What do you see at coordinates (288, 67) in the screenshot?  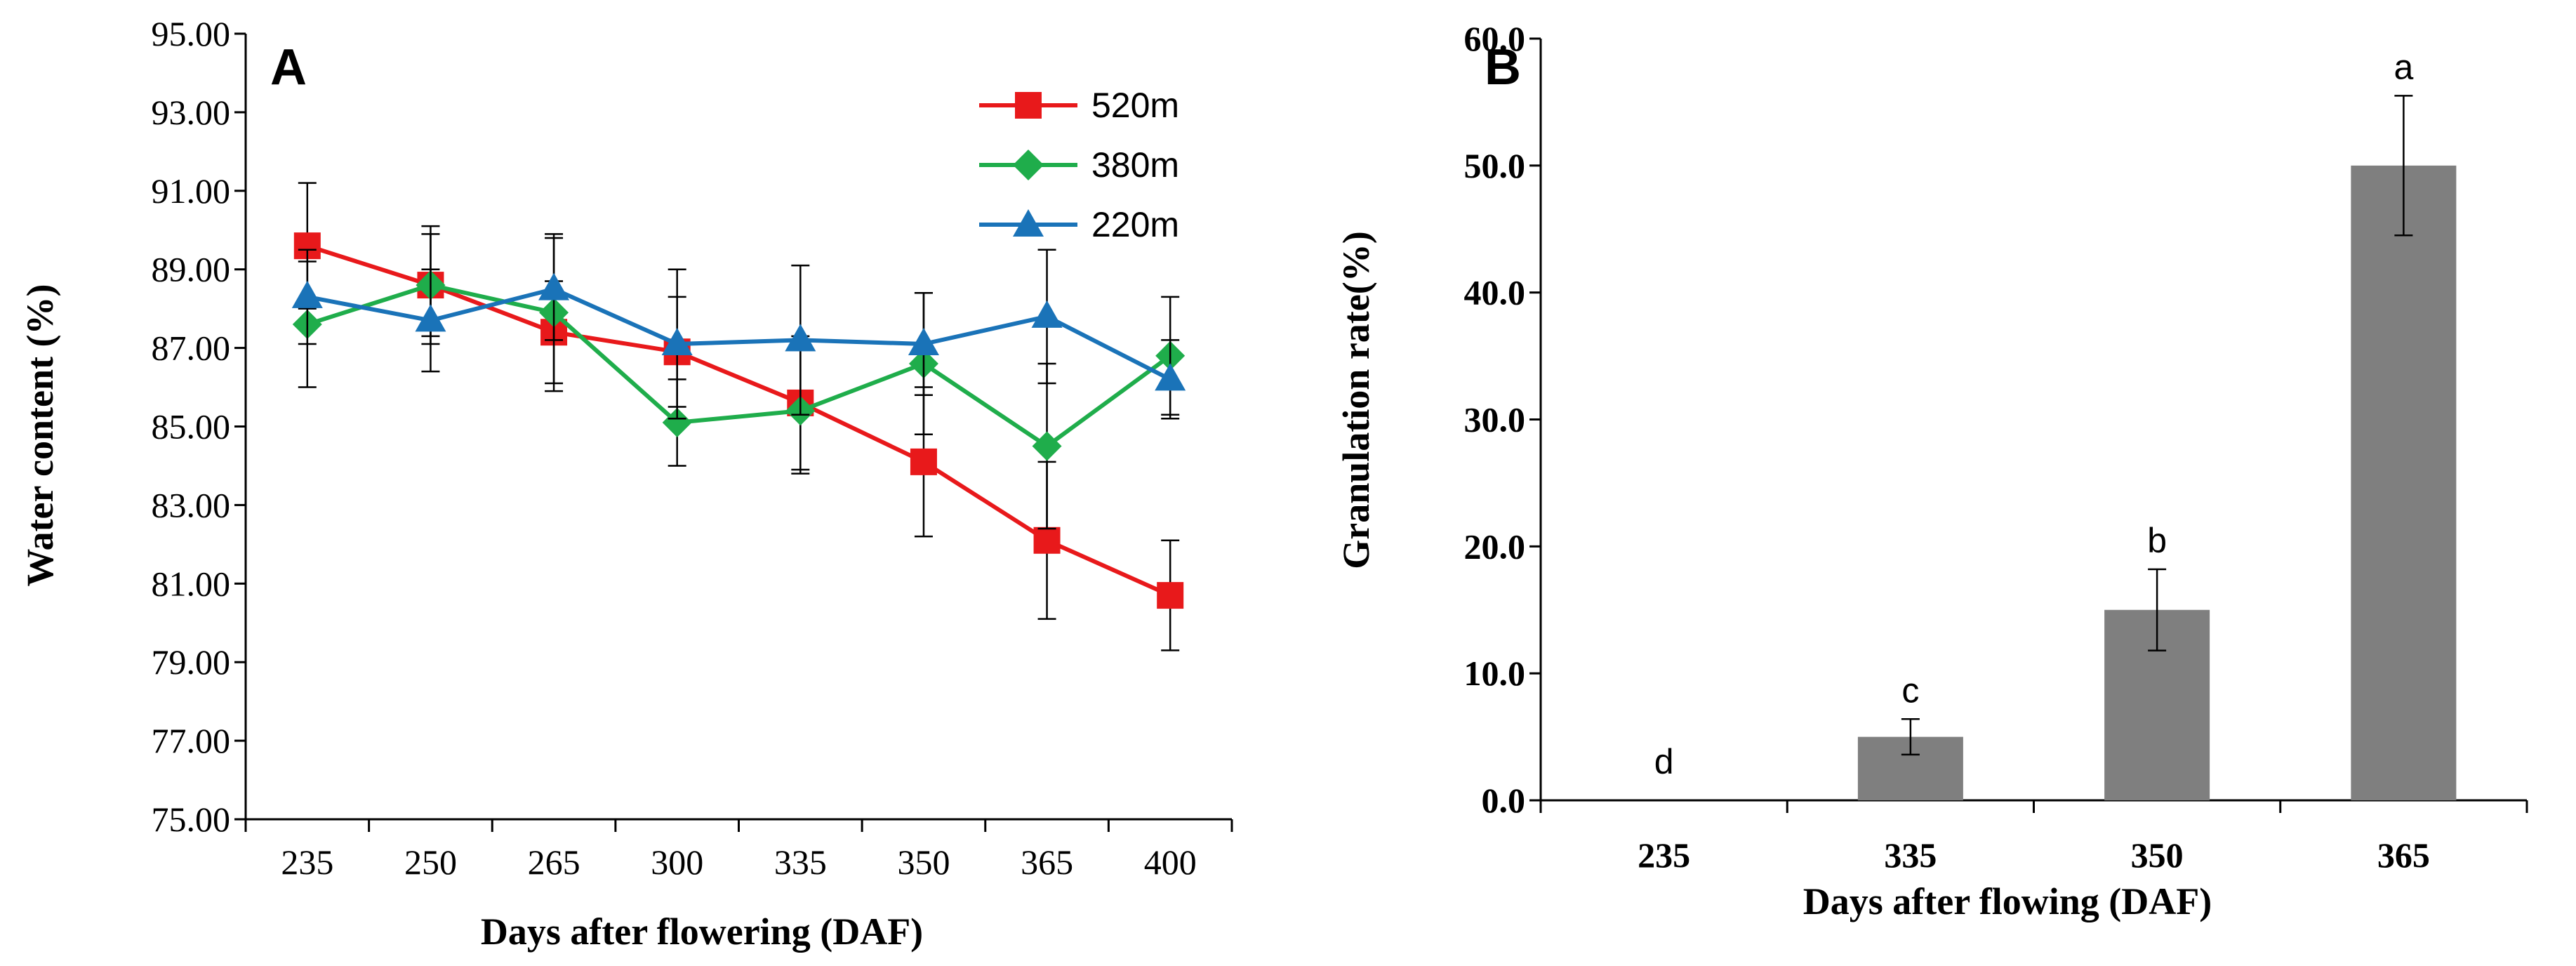 I see `panel-a-label: A` at bounding box center [288, 67].